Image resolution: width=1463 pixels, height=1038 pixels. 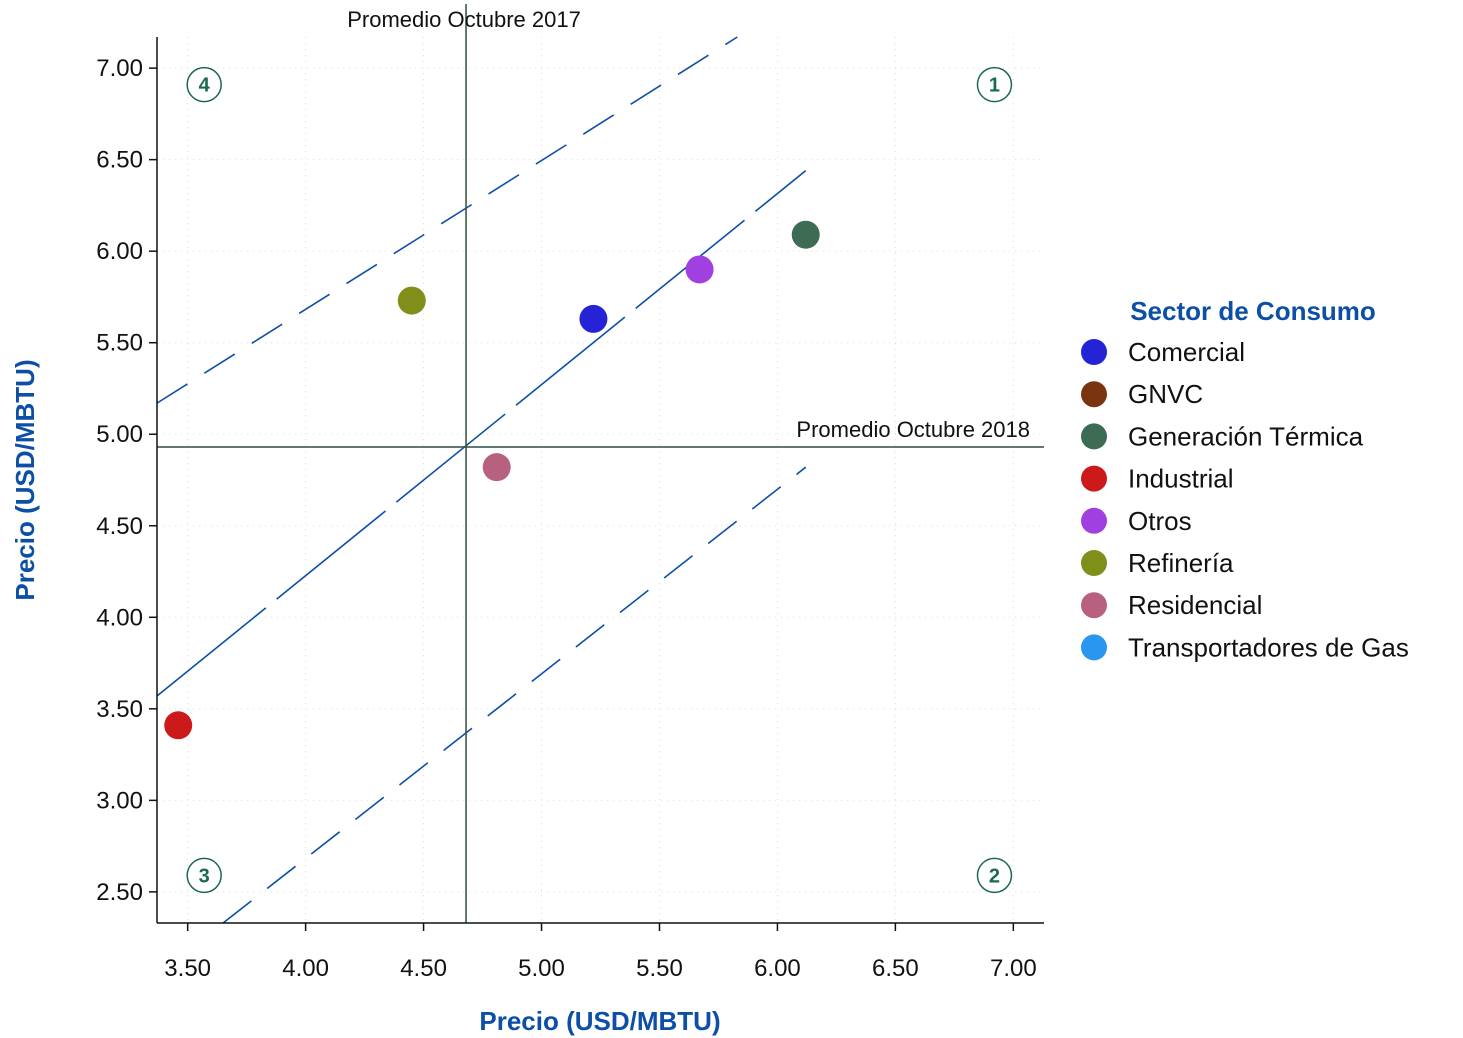 I want to click on y-tick-label: 6.50, so click(x=119, y=160).